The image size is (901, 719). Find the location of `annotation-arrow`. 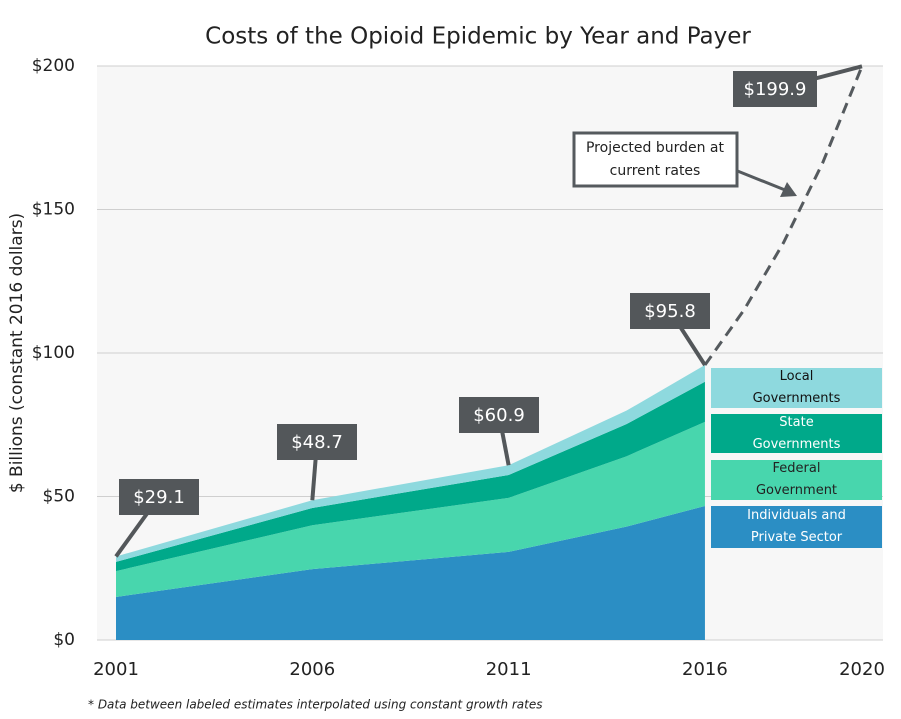

annotation-arrow is located at coordinates (762, 181).